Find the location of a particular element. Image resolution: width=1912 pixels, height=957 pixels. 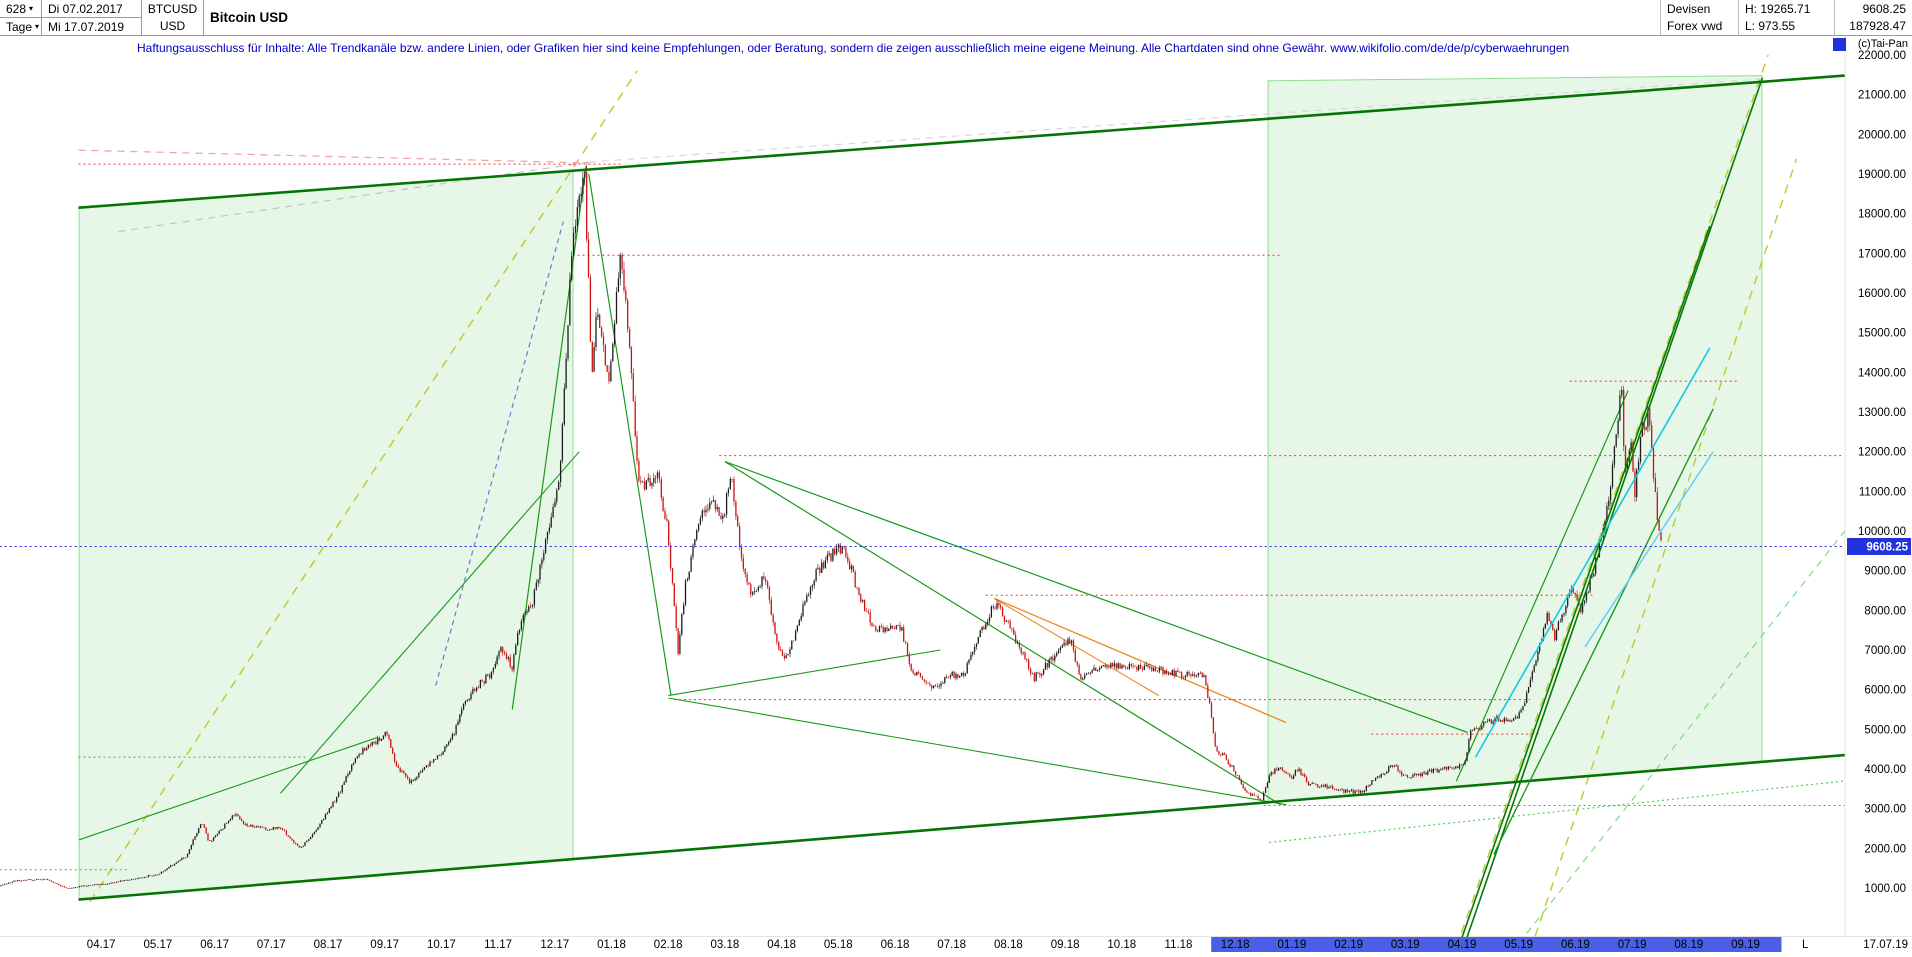

x-axis-label: 06.17 is located at coordinates (214, 945).